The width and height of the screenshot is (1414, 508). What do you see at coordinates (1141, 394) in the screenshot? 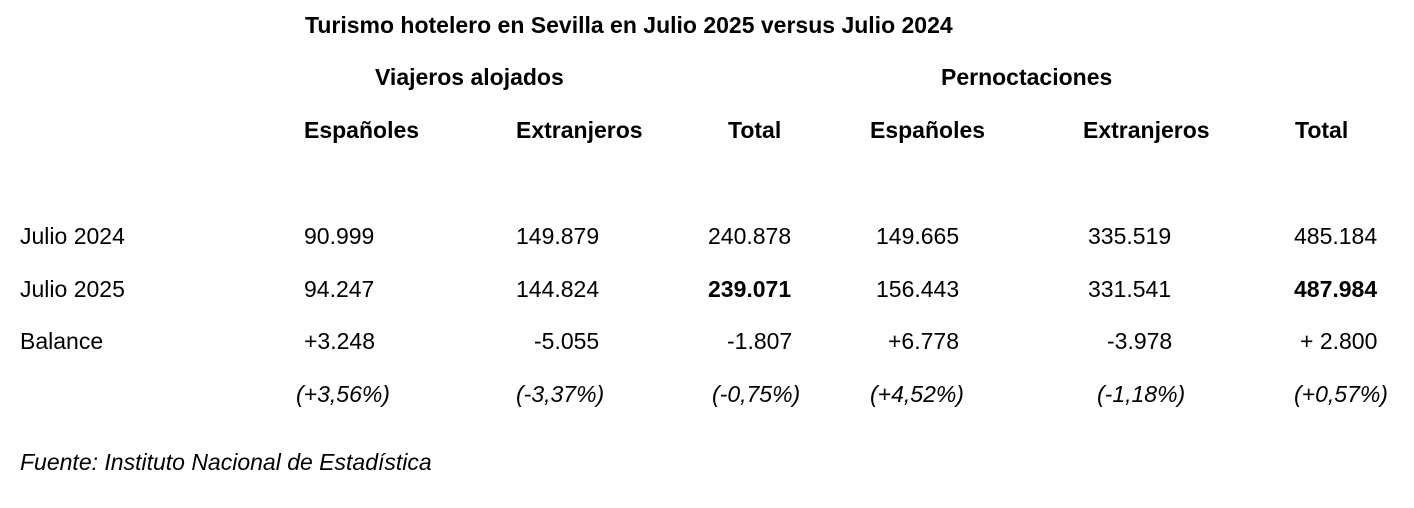
I see `table-cell-percent: (-1,18%)` at bounding box center [1141, 394].